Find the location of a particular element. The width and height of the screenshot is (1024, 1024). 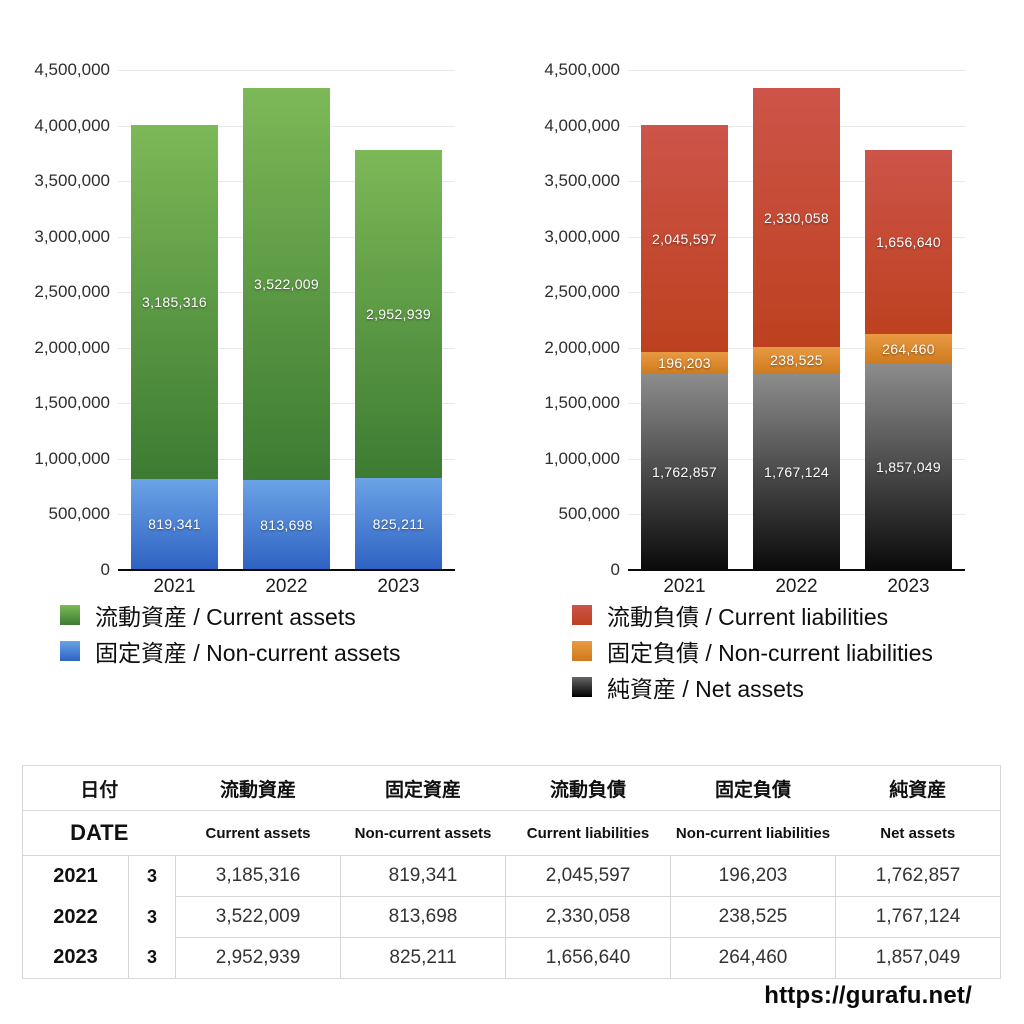

legend-item: 流動資産 / Current assets is located at coordinates (276, 615).